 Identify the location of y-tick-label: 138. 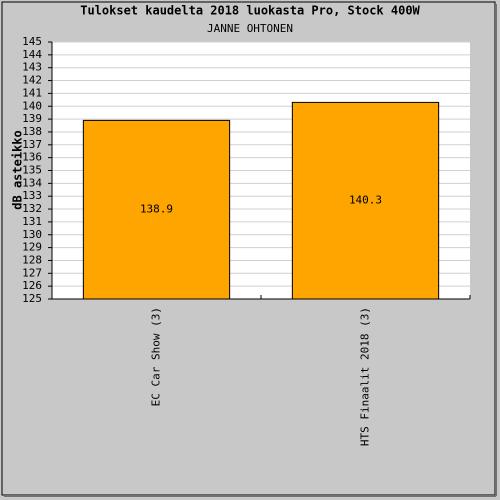
(32, 131).